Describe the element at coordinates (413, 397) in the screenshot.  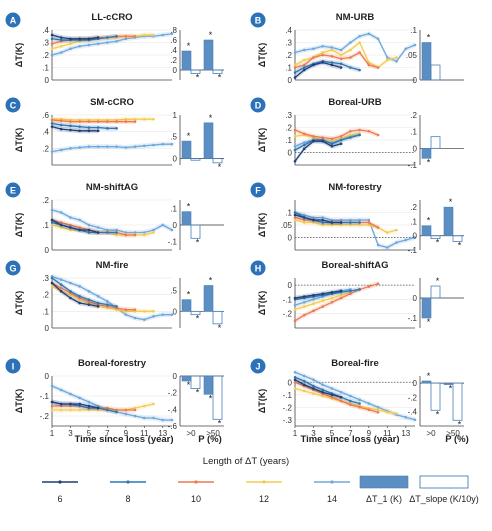
I see `bar-y-tick-label: -.2` at that location.